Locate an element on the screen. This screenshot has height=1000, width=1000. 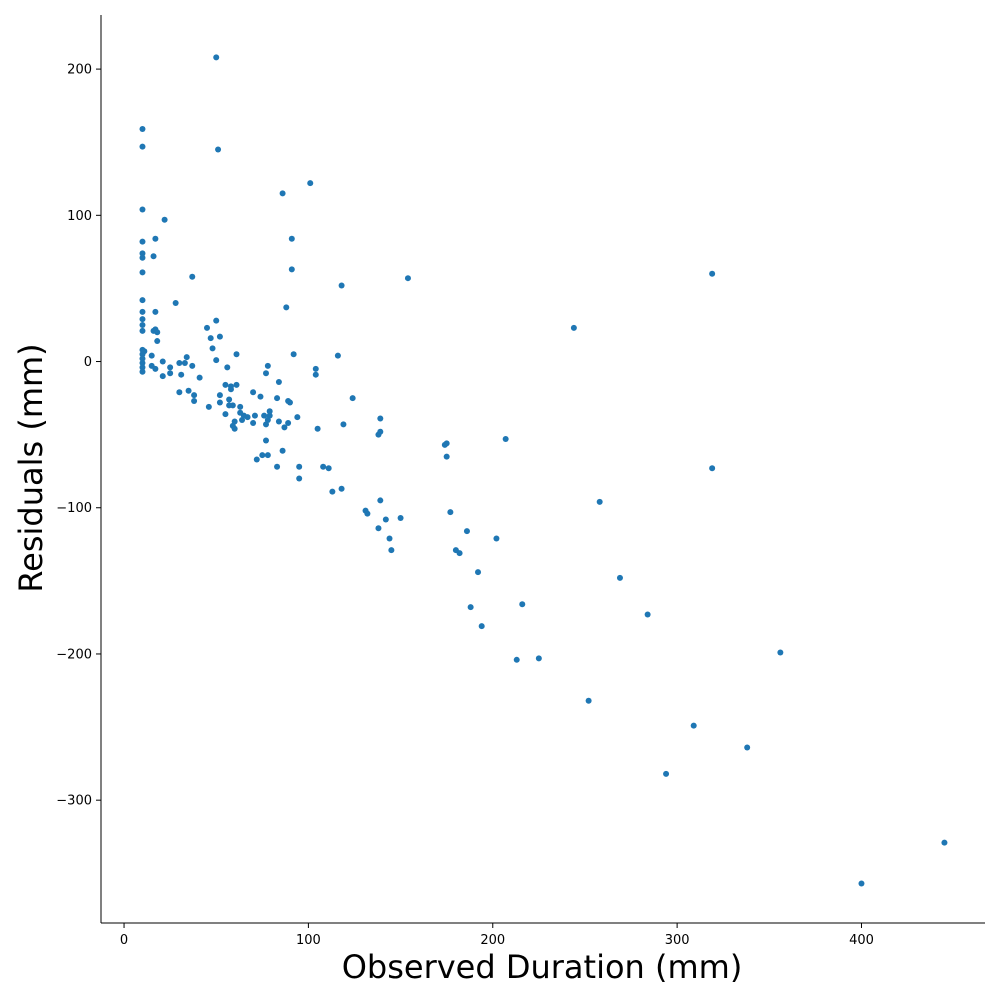
x-tick-label: 200 is located at coordinates (492, 940).